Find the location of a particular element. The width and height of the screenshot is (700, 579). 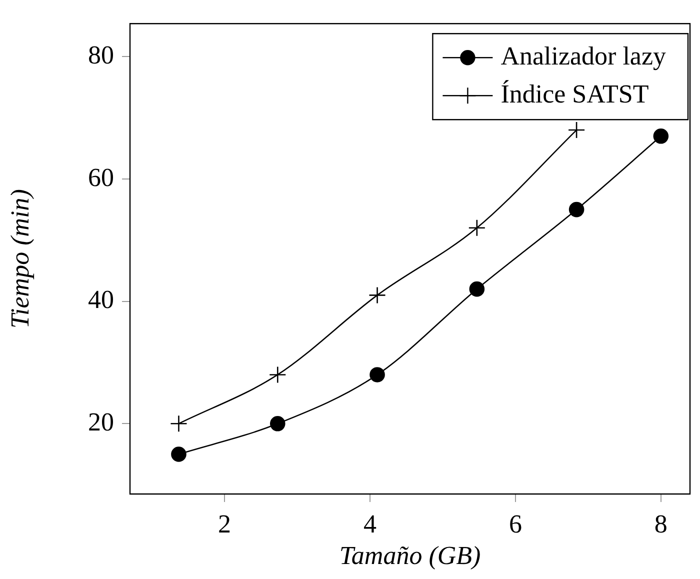

y-tick-label: 40 is located at coordinates (101, 299).